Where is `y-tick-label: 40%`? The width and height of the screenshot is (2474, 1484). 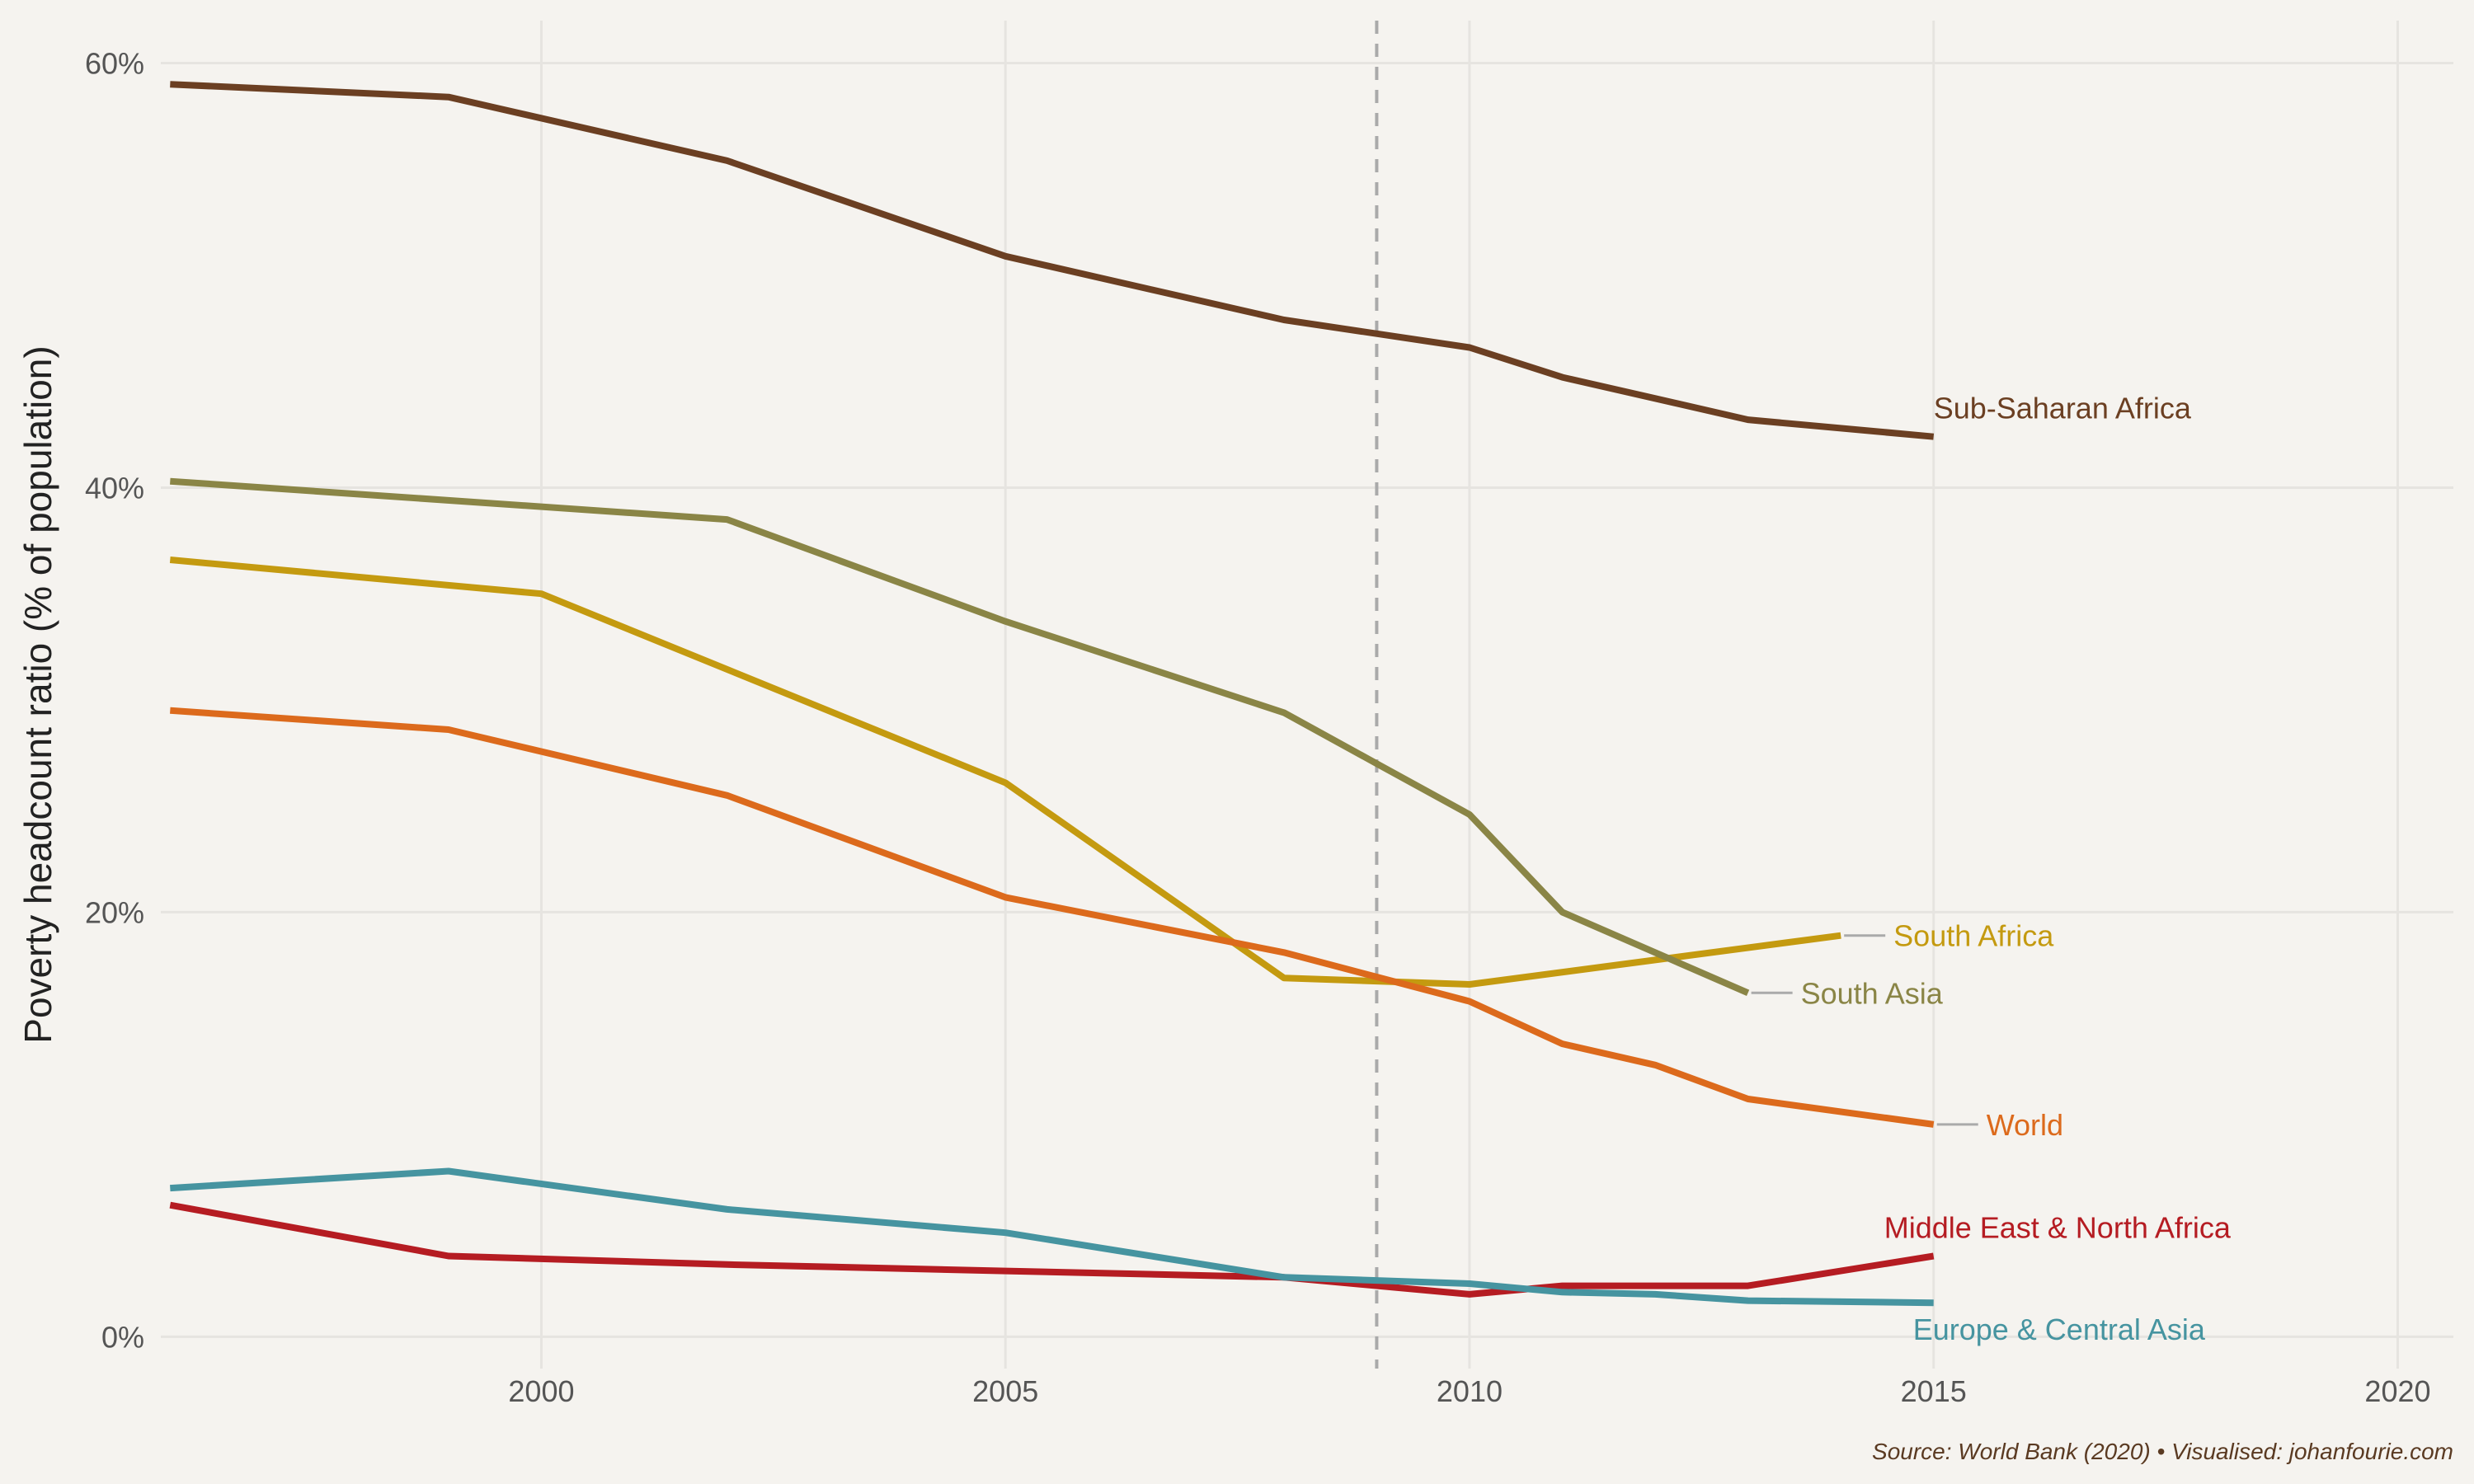 y-tick-label: 40% is located at coordinates (114, 488).